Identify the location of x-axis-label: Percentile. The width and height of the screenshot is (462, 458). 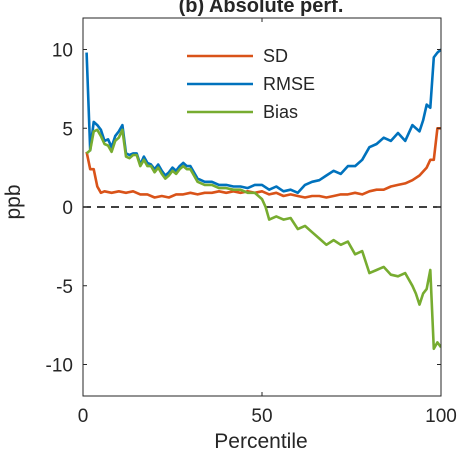
(260, 441).